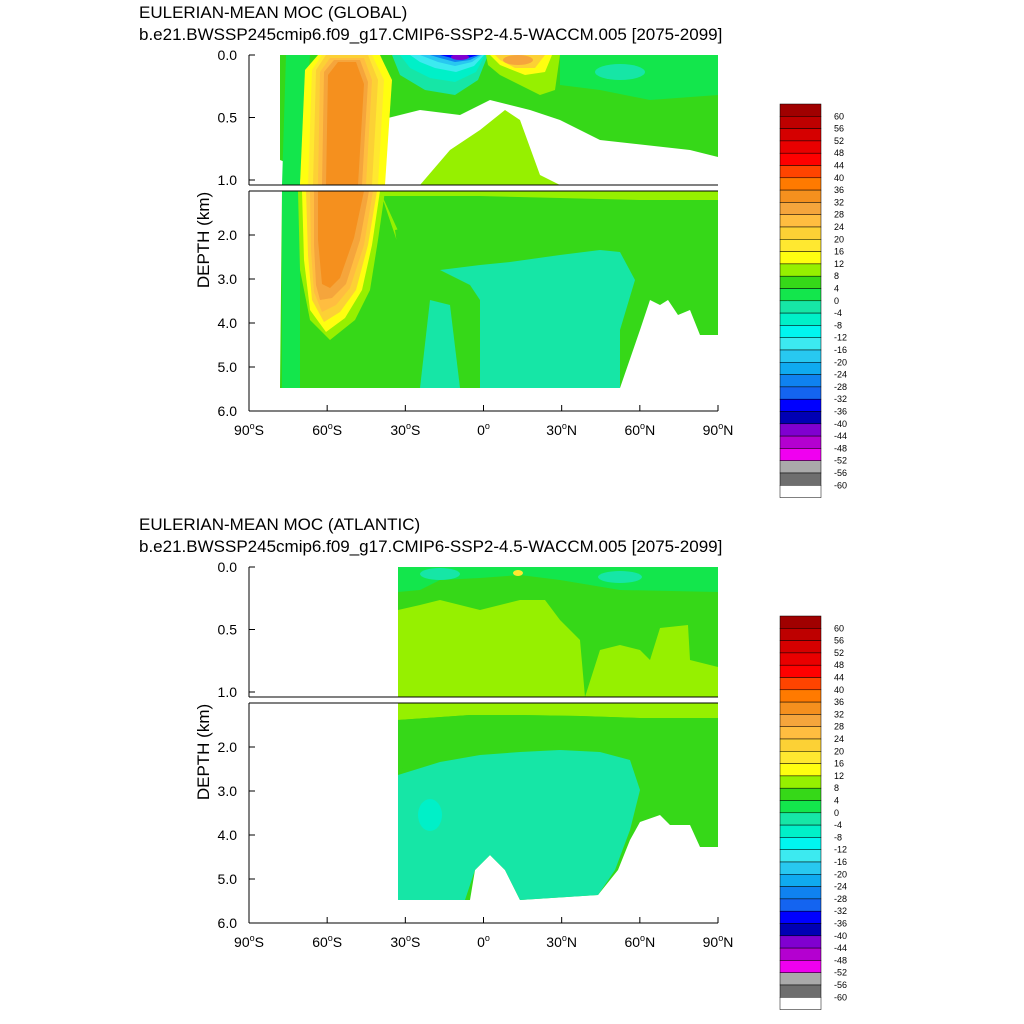 The width and height of the screenshot is (1024, 1024). I want to click on global-x-ticks: 90oS 60oS 30oS 0o 30oN 60oN 90oN, so click(483, 421).